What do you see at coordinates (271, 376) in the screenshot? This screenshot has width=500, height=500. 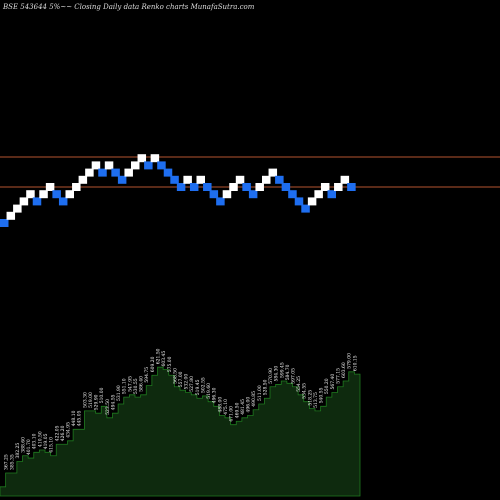 I see `volume-label: 570.90` at bounding box center [271, 376].